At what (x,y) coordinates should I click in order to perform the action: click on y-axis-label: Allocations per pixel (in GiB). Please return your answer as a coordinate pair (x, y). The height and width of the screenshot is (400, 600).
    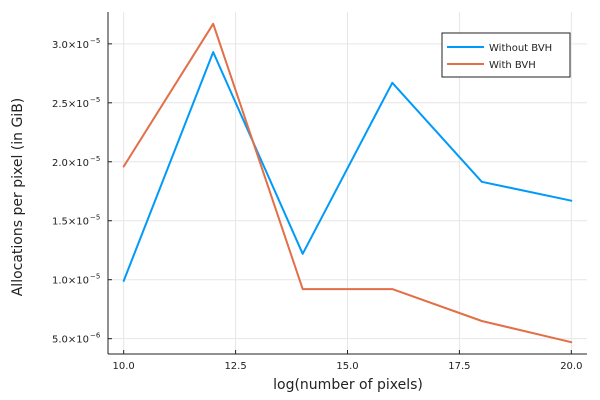
    Looking at the image, I should click on (18, 197).